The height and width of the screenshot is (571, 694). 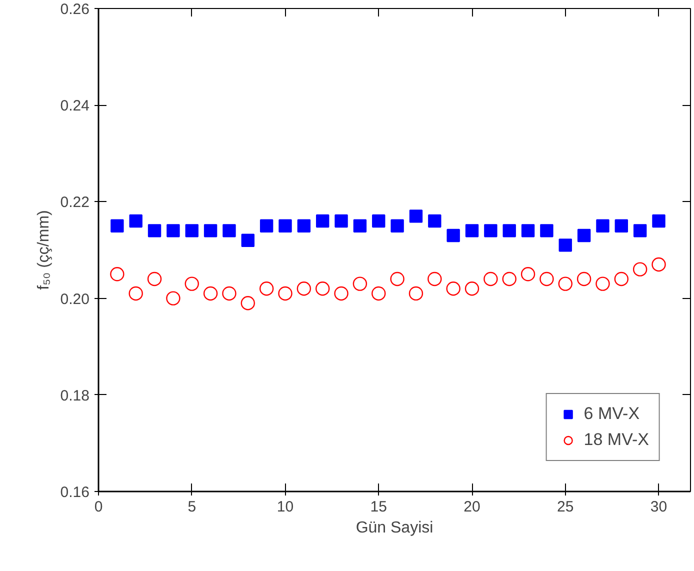 I want to click on x-axis-title: Gün Sayisi, so click(x=395, y=528).